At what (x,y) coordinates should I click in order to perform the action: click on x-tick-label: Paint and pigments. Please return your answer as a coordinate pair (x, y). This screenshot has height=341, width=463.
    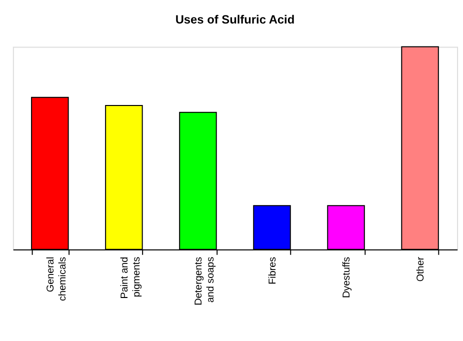
    Looking at the image, I should click on (130, 277).